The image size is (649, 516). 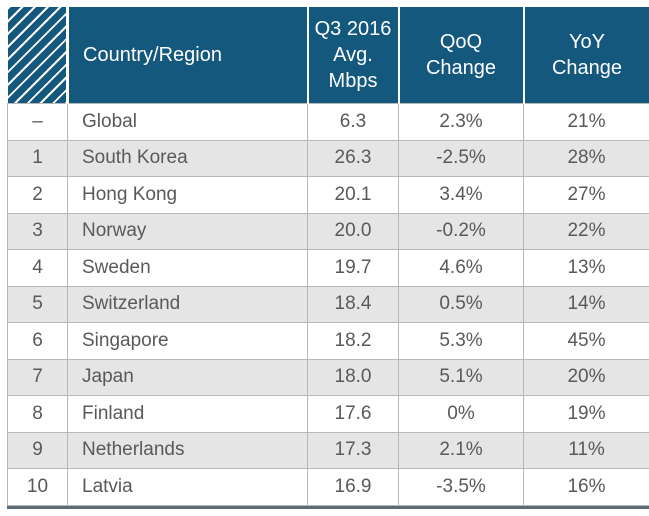 I want to click on table-row: 2 Hong Kong 20.1 3.4% 27%, so click(x=328, y=195).